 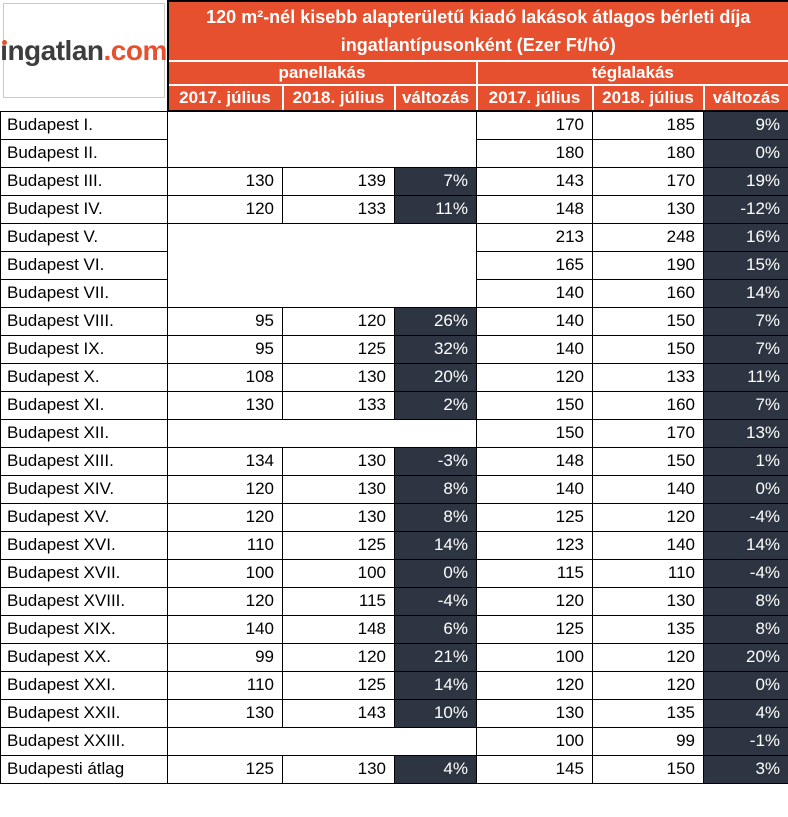 What do you see at coordinates (84, 629) in the screenshot?
I see `row-label: Budapest XIX.` at bounding box center [84, 629].